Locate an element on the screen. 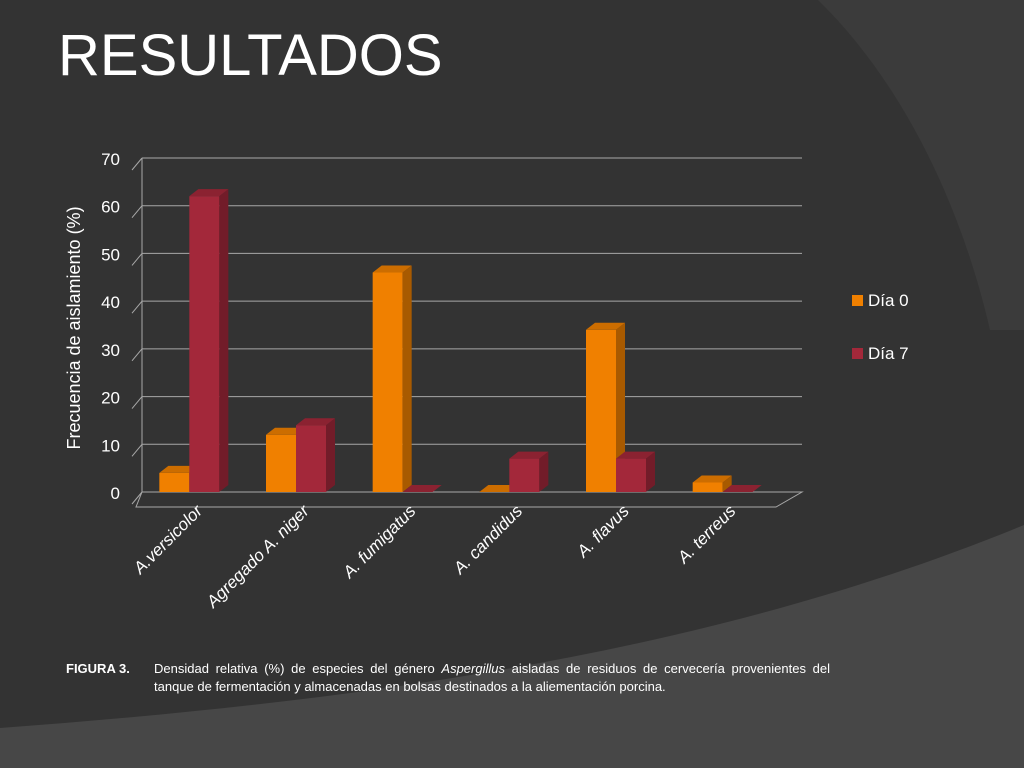 The width and height of the screenshot is (1024, 768). y-tick-labels: 0 10 20 30 40 50 60 70 is located at coordinates (110, 326).